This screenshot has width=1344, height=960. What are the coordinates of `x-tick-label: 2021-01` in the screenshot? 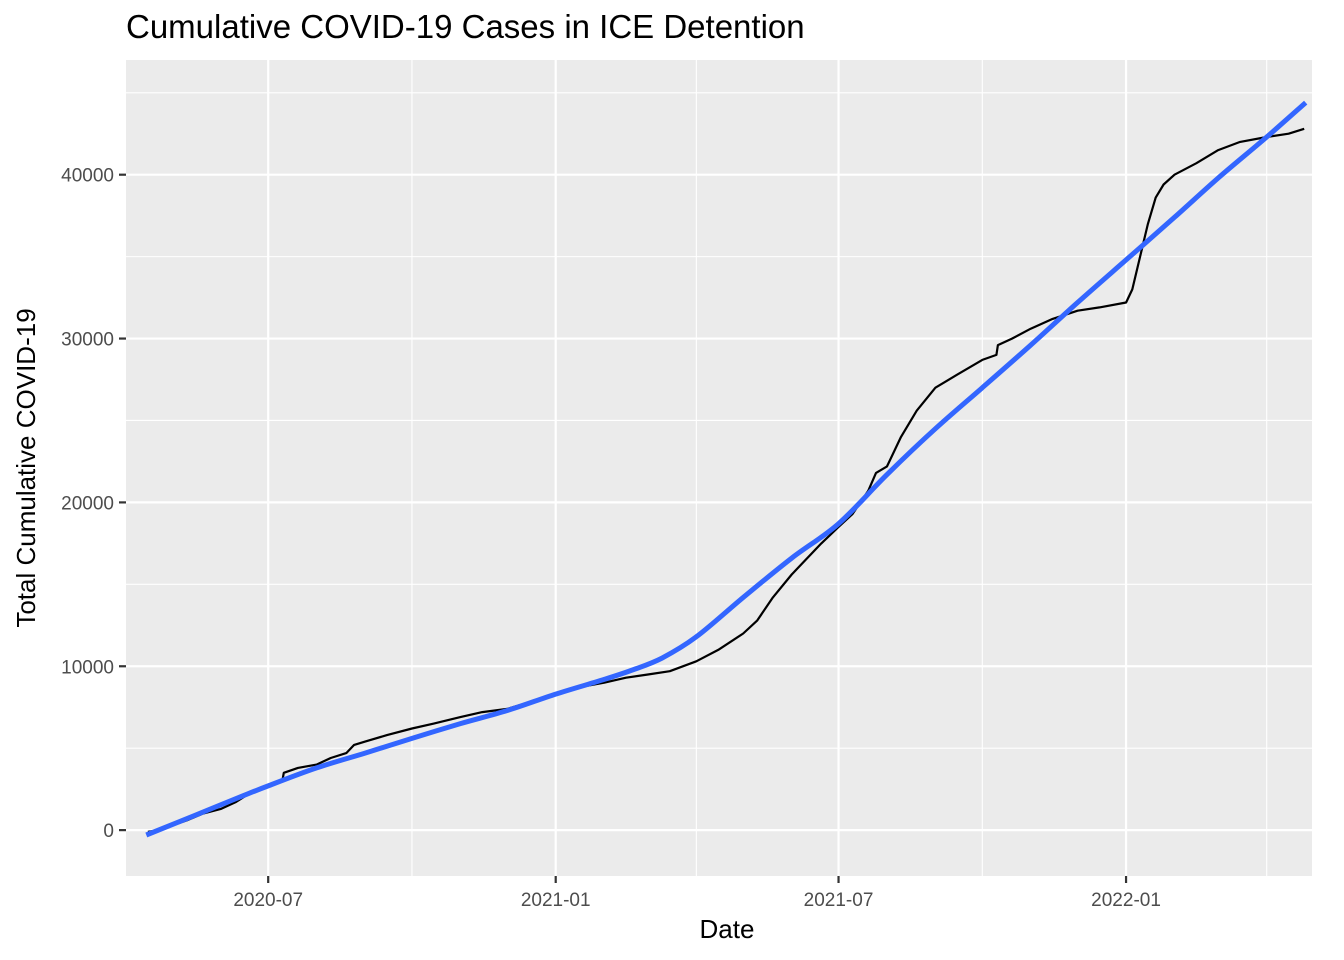 It's located at (556, 900).